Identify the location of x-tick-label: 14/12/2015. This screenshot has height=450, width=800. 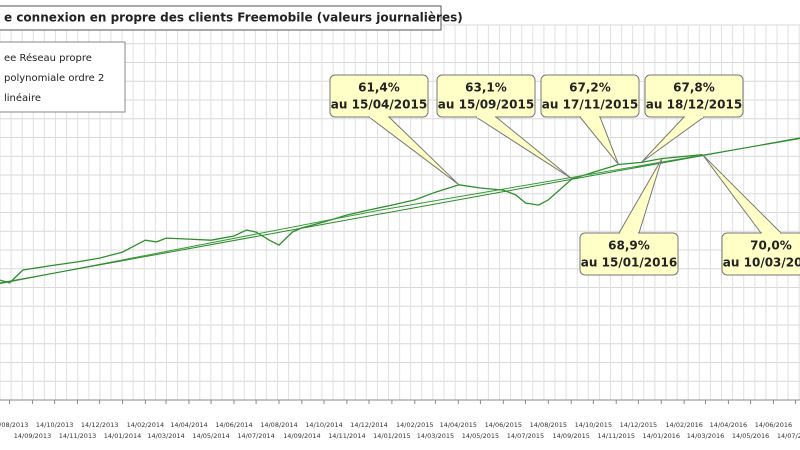
(638, 425).